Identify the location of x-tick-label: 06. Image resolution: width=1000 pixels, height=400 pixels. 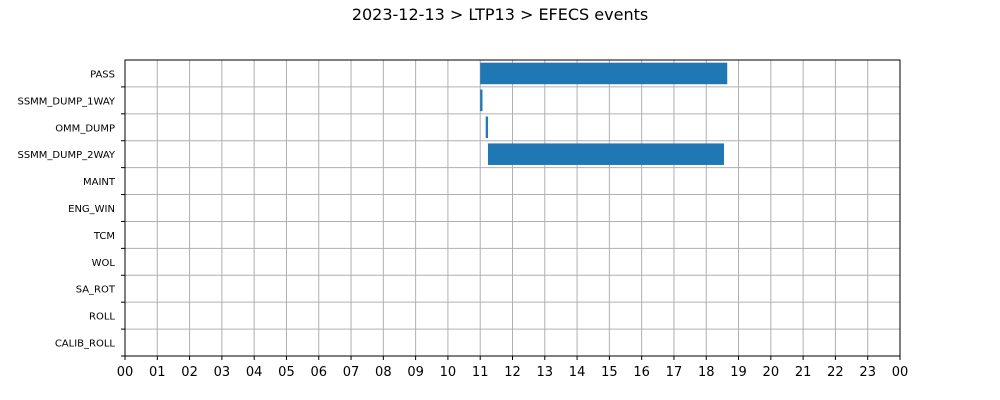
(318, 372).